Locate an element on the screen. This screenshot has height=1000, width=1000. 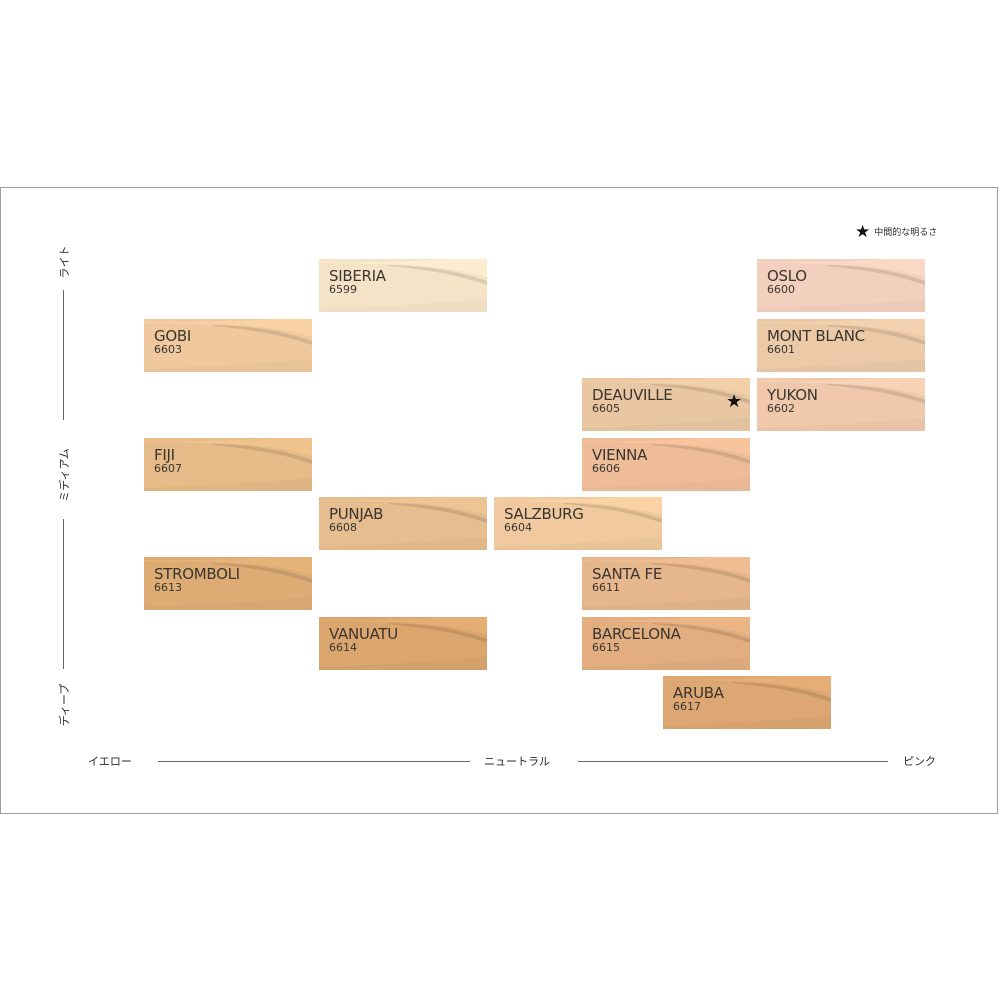
swatch-deauville: DEAUVILLE 6605 ★ is located at coordinates (666, 404).